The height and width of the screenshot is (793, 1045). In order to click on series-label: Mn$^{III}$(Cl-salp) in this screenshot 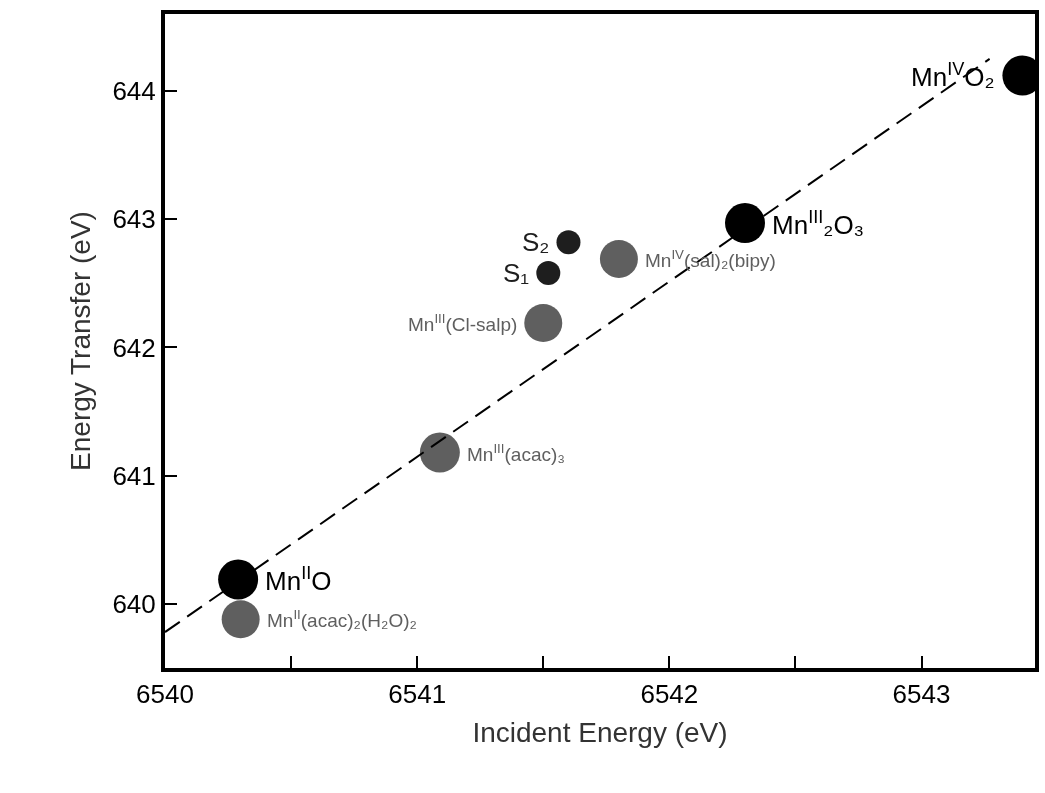, I will do `click(463, 323)`.